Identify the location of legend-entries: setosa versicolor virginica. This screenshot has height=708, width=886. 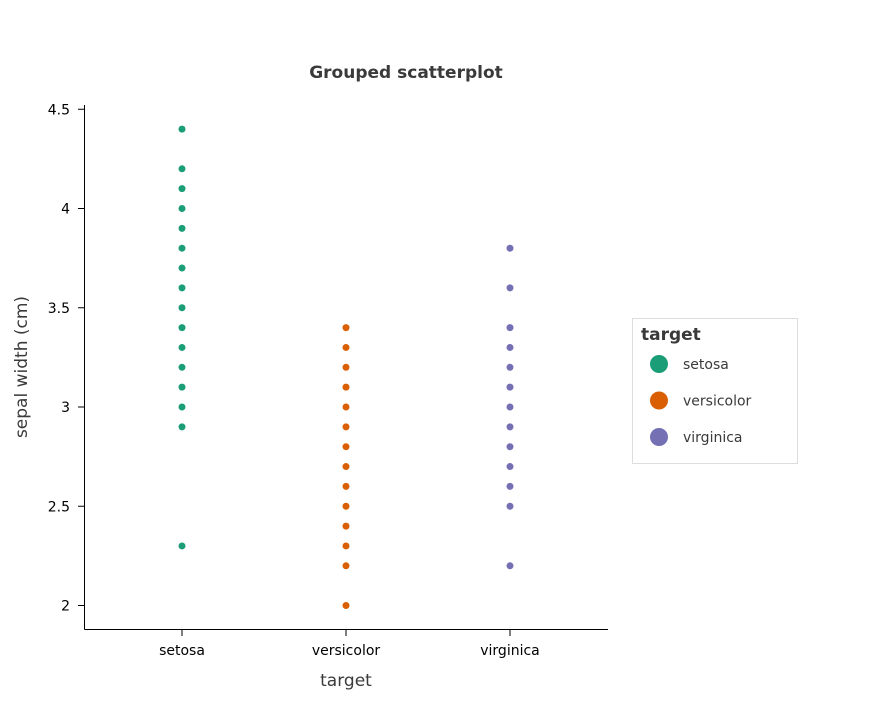
(701, 400).